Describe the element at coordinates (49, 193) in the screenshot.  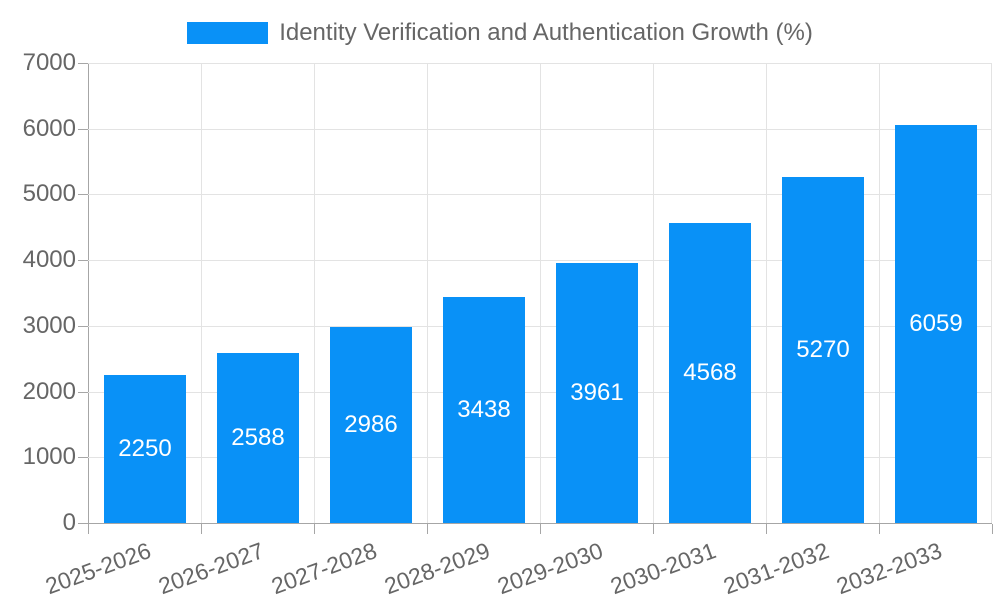
I see `y-tick-label: 5000` at that location.